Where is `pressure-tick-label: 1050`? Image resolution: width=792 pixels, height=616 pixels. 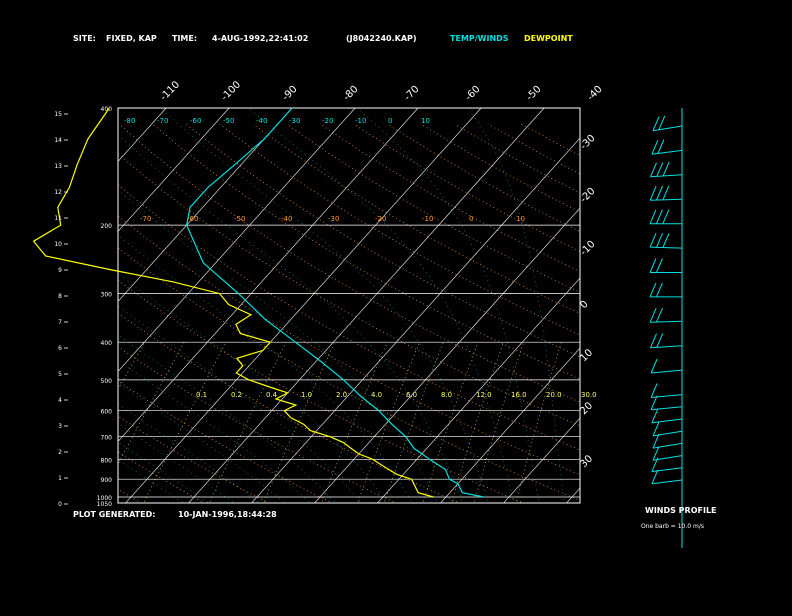 pressure-tick-label: 1050 is located at coordinates (104, 504).